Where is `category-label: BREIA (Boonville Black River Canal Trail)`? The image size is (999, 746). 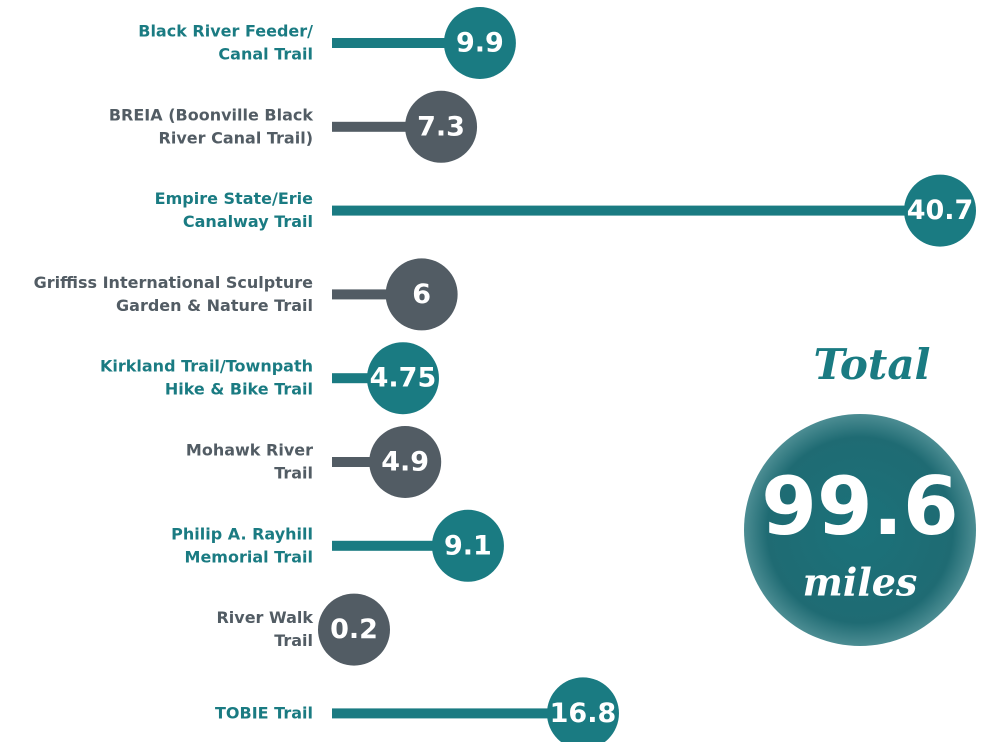 category-label: BREIA (Boonville Black River Canal Trail) is located at coordinates (211, 126).